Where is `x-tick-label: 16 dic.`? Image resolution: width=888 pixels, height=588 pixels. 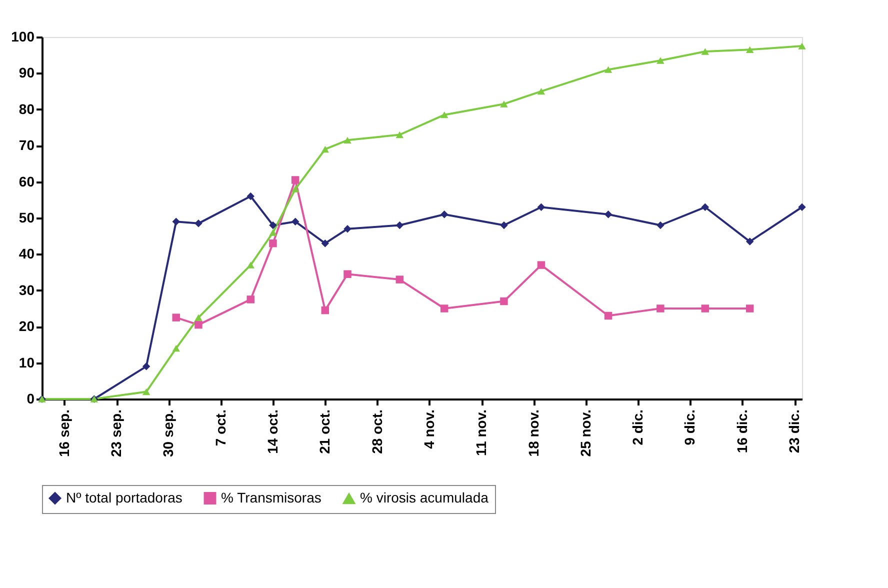
x-tick-label: 16 dic. is located at coordinates (742, 432).